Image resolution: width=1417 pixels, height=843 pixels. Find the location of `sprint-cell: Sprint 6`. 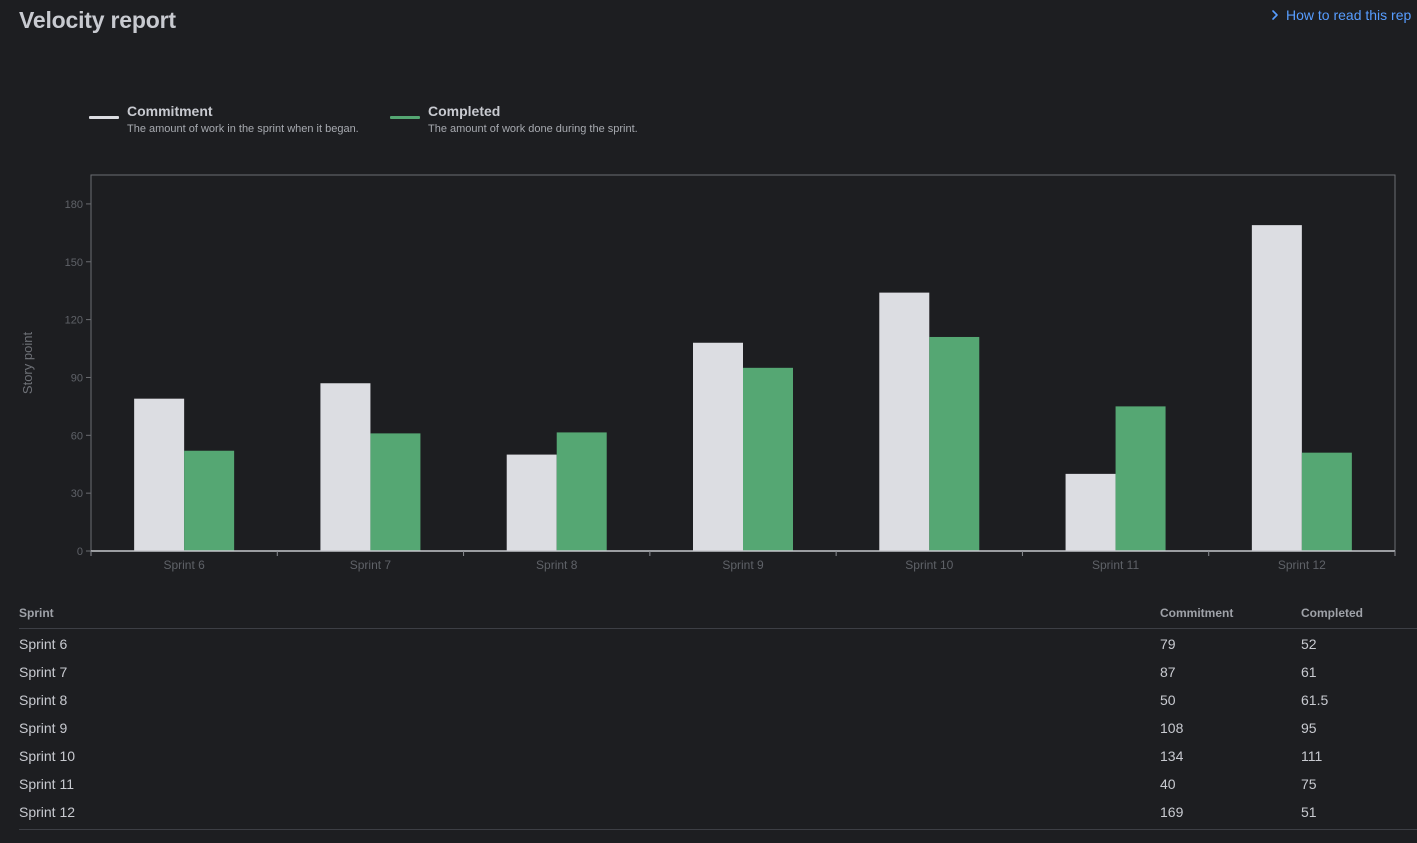

sprint-cell: Sprint 6 is located at coordinates (43, 644).